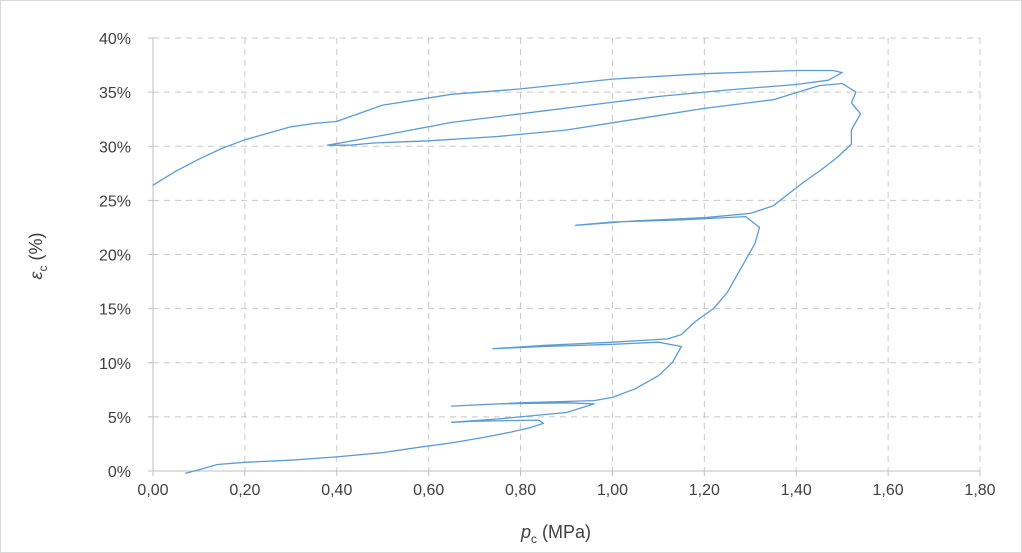 This screenshot has height=553, width=1022. What do you see at coordinates (979, 490) in the screenshot?
I see `x-tick-label: 1,80` at bounding box center [979, 490].